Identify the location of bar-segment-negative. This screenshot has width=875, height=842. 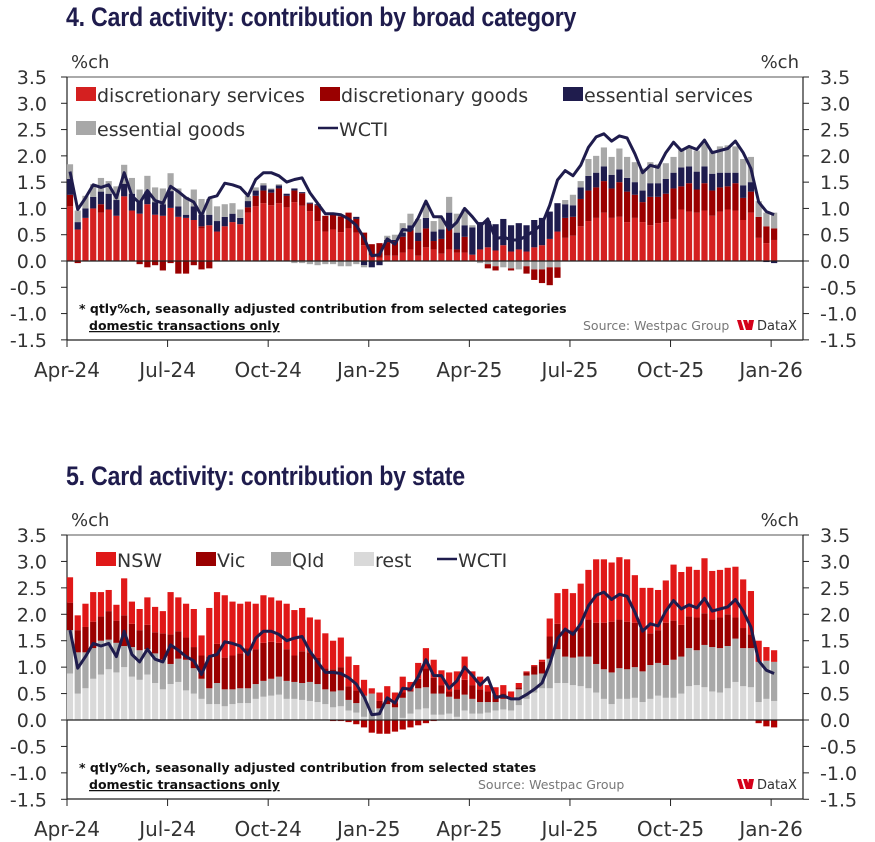
(758, 722).